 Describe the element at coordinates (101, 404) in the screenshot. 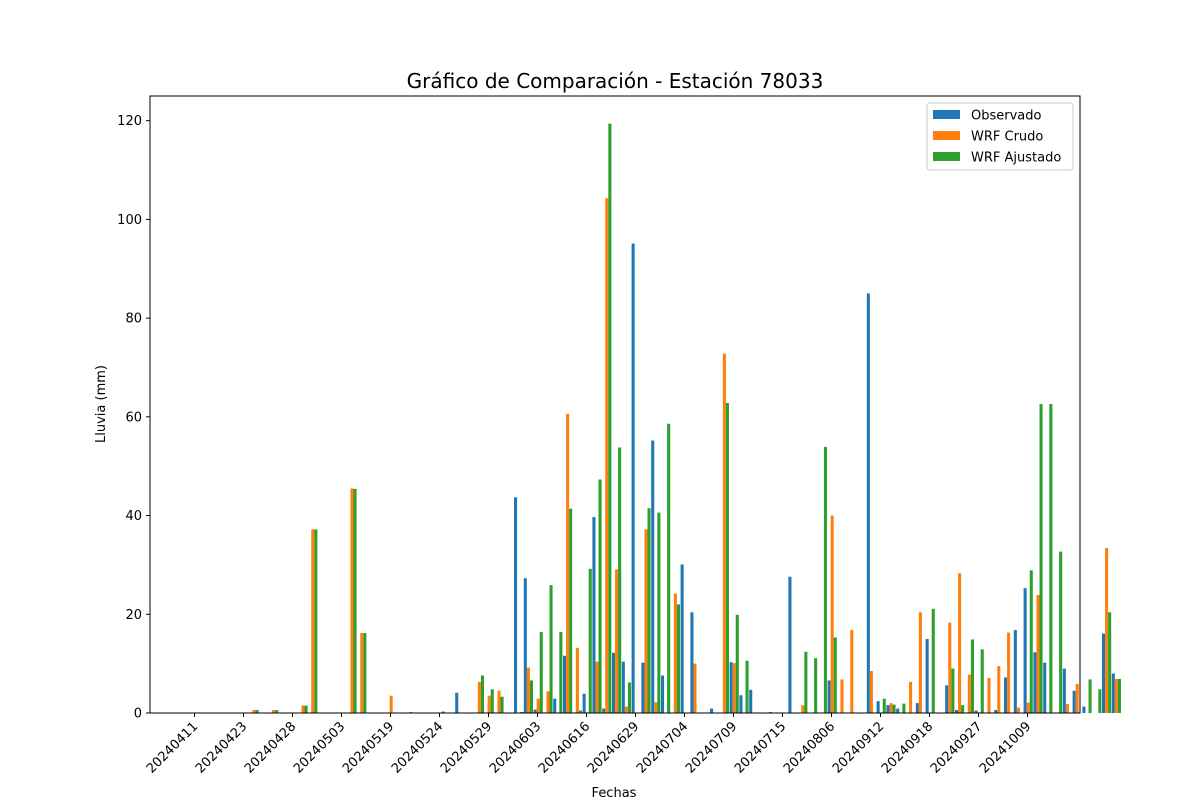

I see `y-axis-label: Lluvia (mm)` at that location.